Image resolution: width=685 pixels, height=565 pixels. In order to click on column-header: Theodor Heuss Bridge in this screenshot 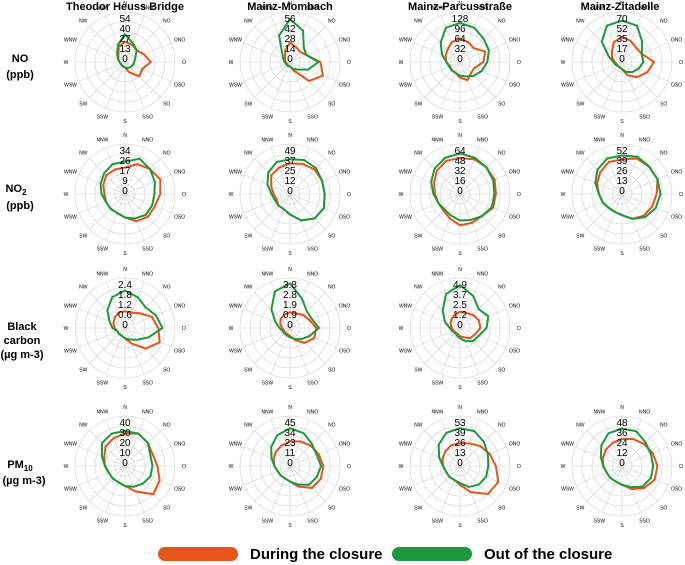, I will do `click(125, 7)`.